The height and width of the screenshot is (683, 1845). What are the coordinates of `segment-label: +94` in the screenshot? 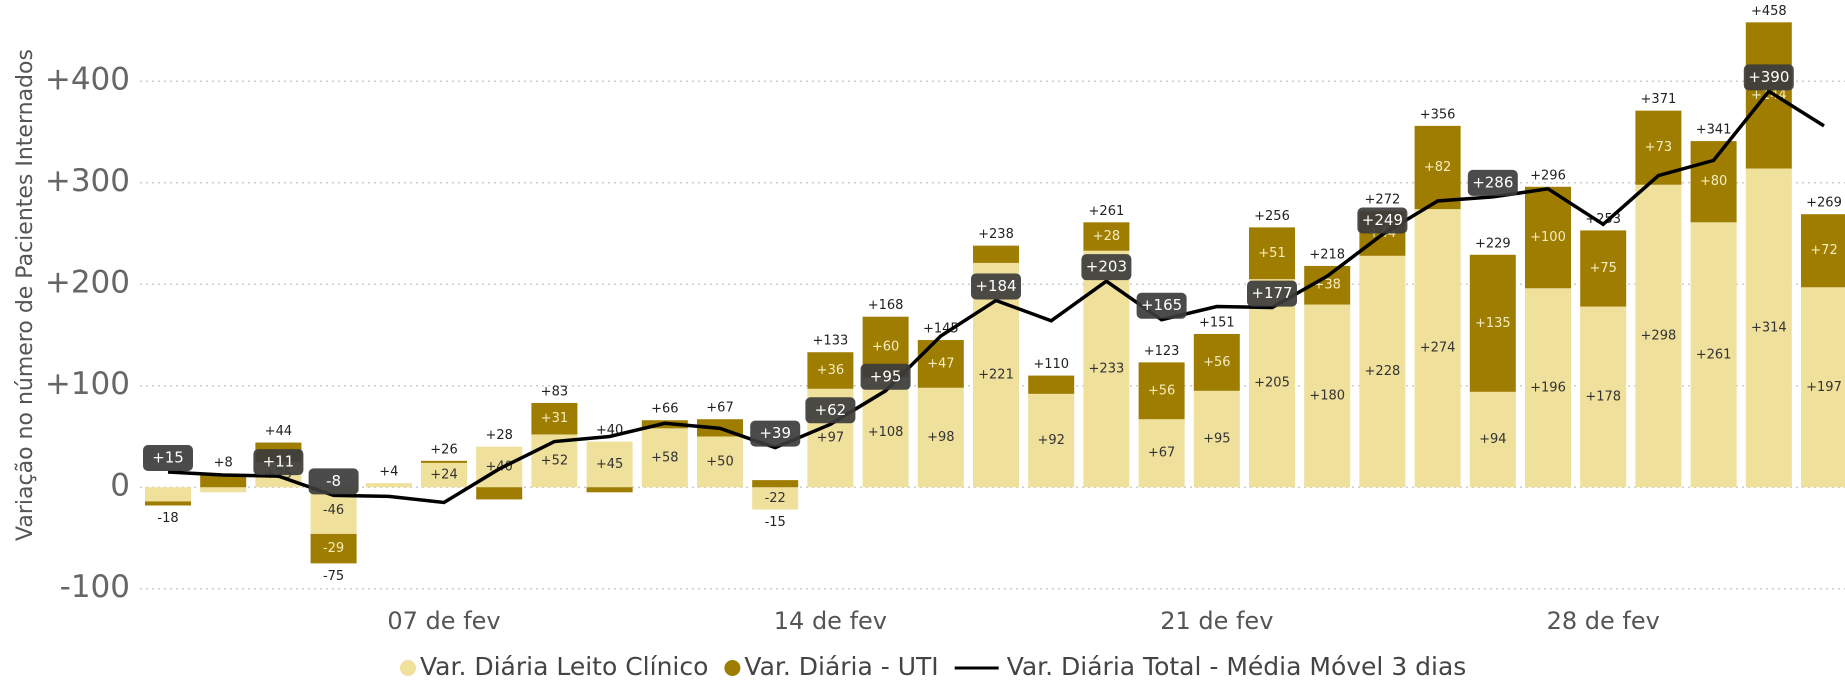 It's located at (1492, 439).